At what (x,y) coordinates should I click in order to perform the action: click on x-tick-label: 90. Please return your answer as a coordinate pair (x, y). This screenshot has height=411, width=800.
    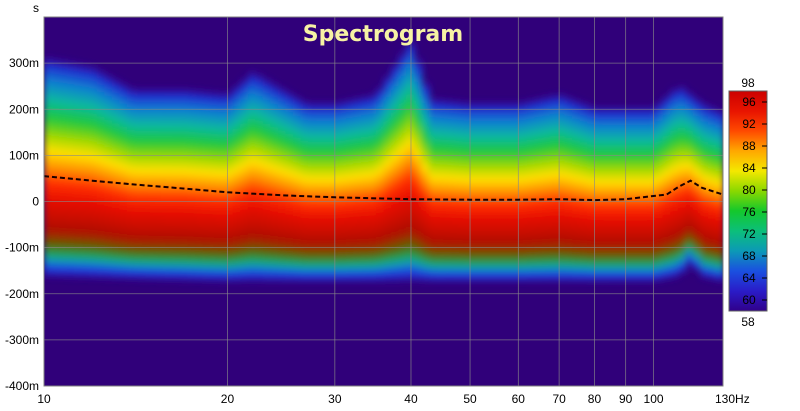
    Looking at the image, I should click on (626, 399).